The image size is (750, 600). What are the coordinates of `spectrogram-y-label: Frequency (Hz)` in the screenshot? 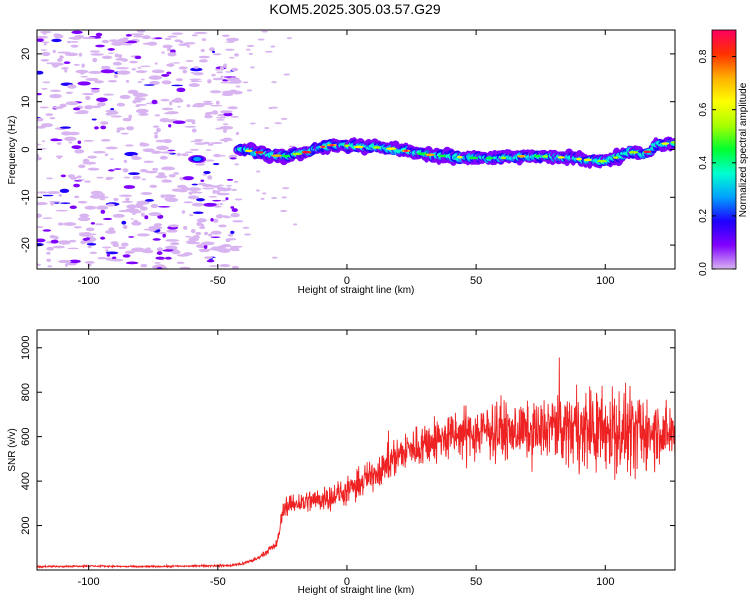 It's located at (12, 150).